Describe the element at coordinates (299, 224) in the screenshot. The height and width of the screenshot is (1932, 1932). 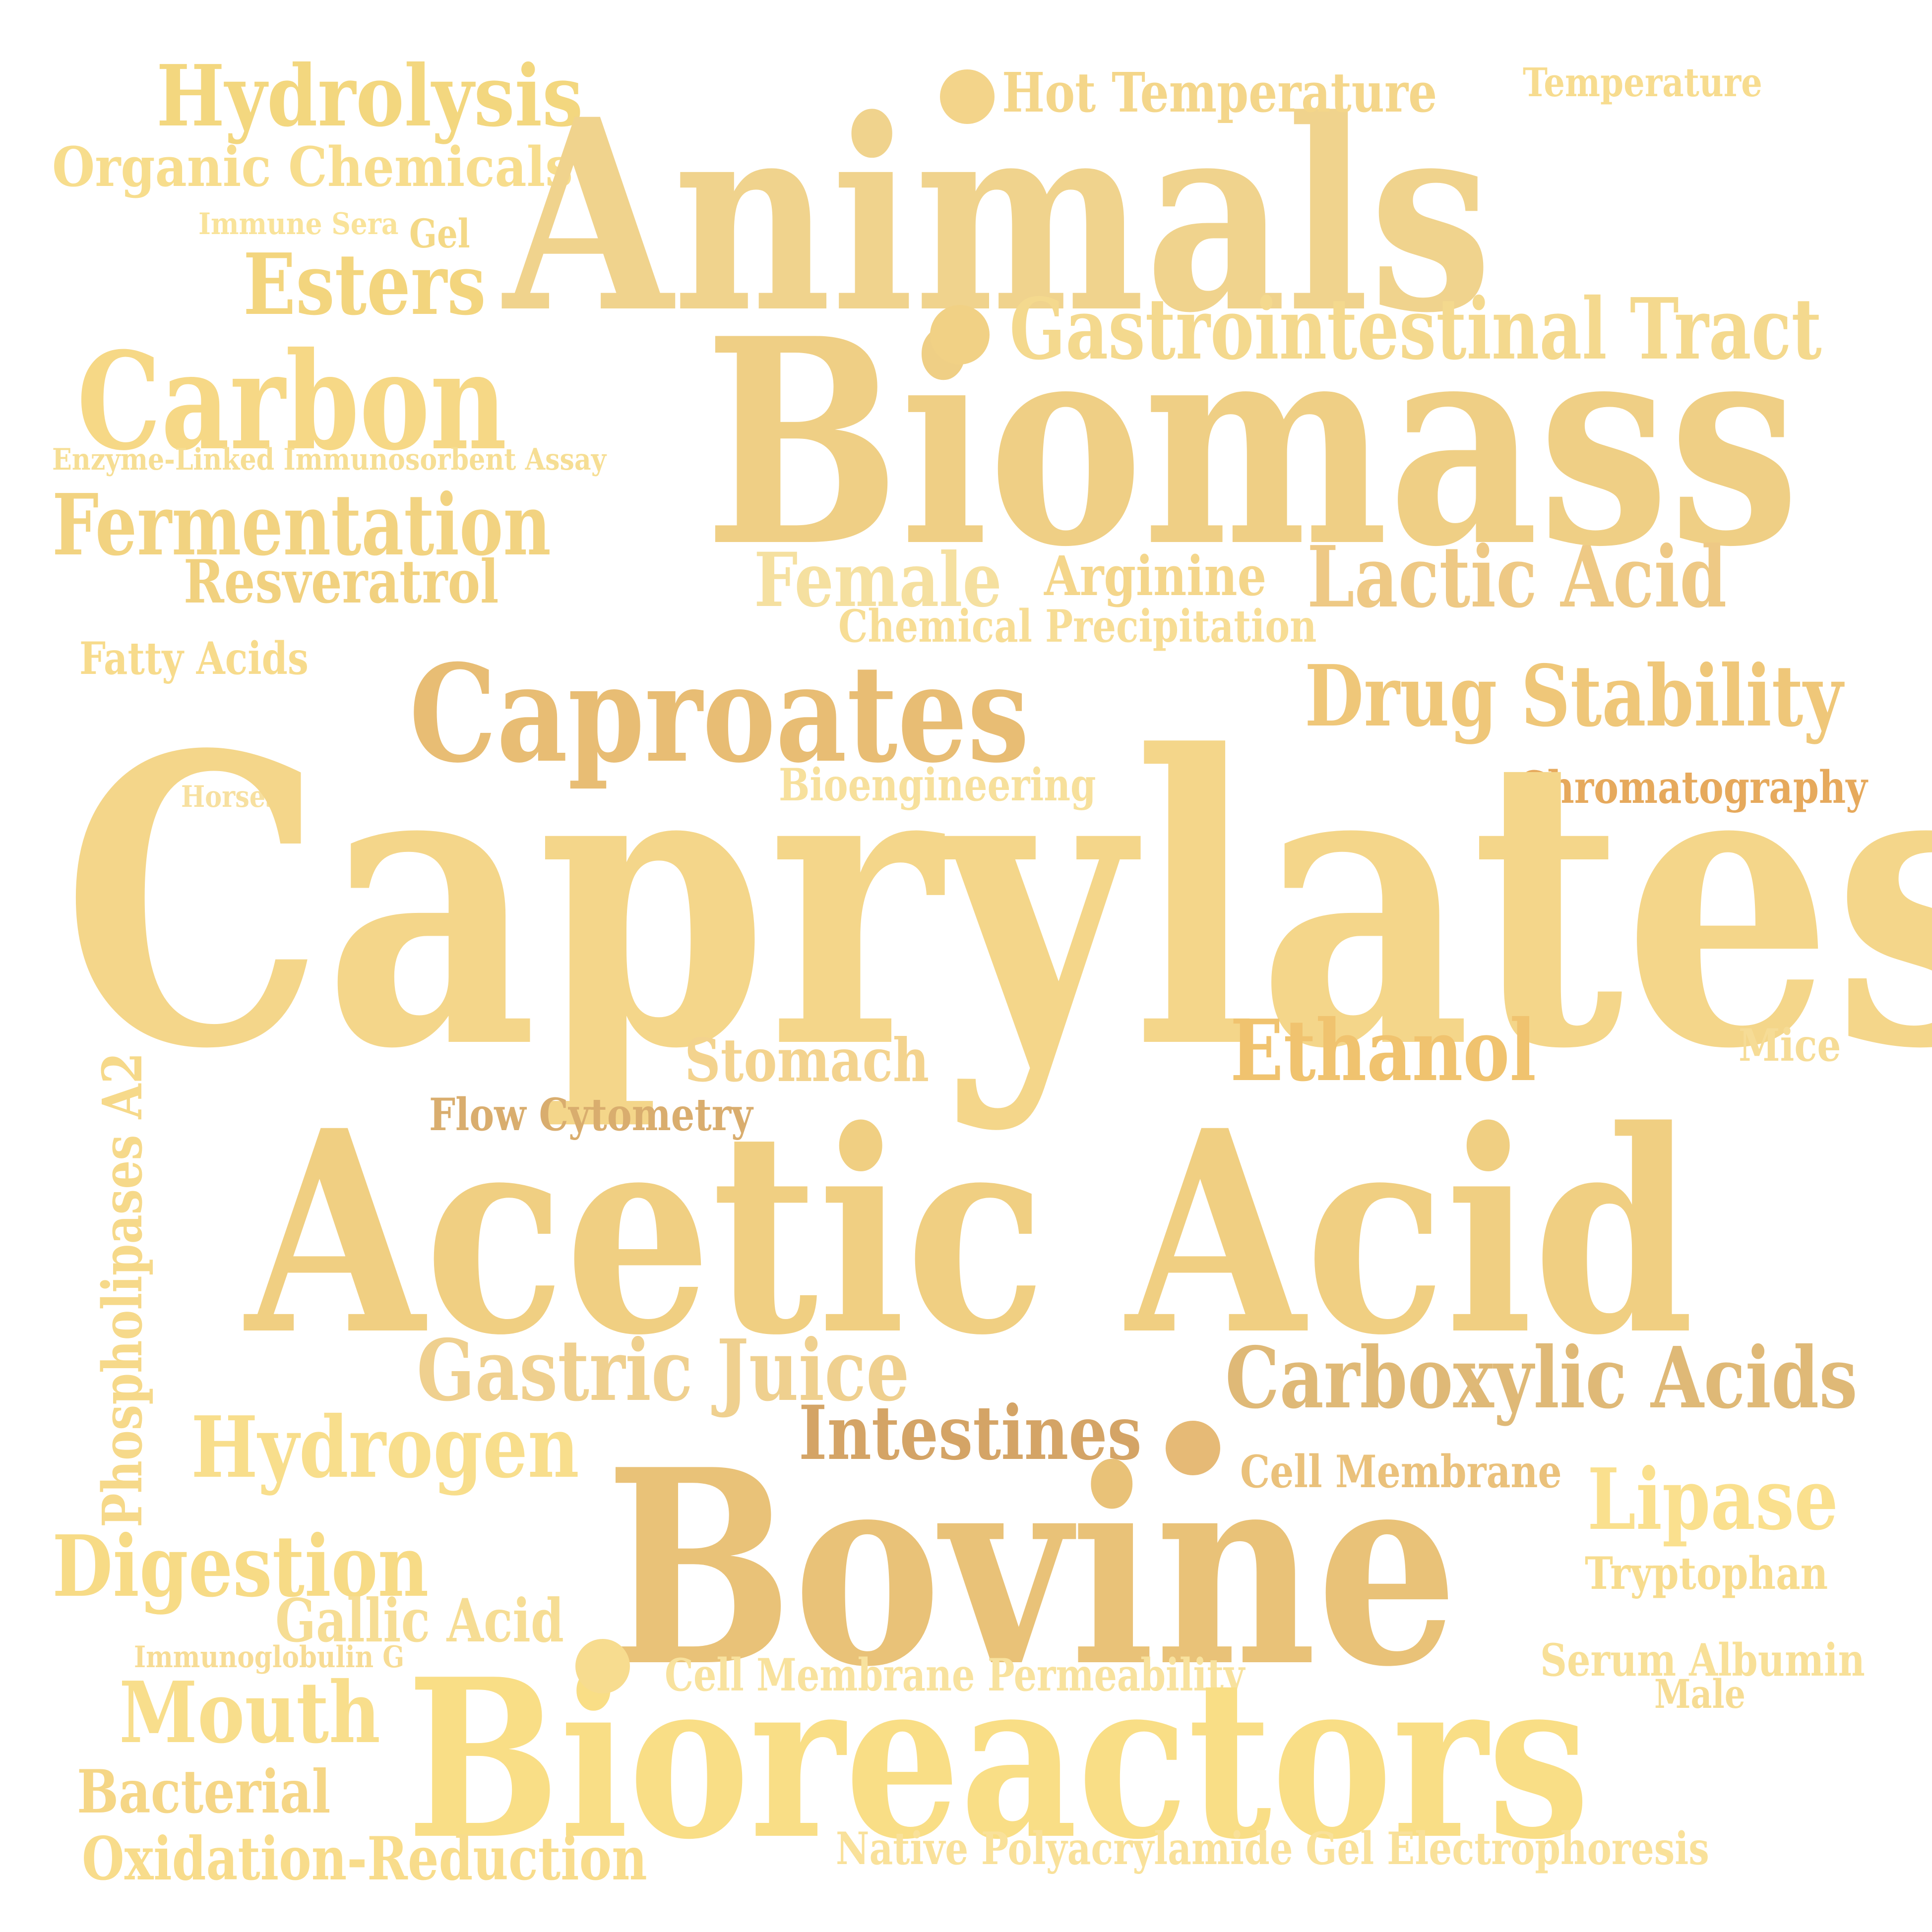
I see `word-immune-sera: Immune Sera` at that location.